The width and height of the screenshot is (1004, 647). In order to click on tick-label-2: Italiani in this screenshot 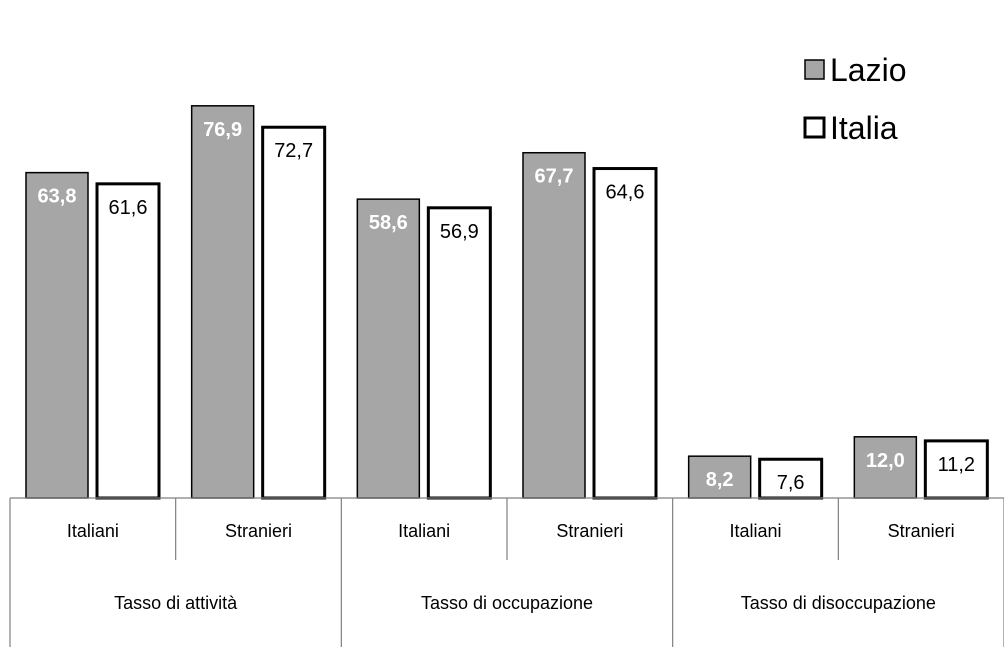, I will do `click(424, 531)`.